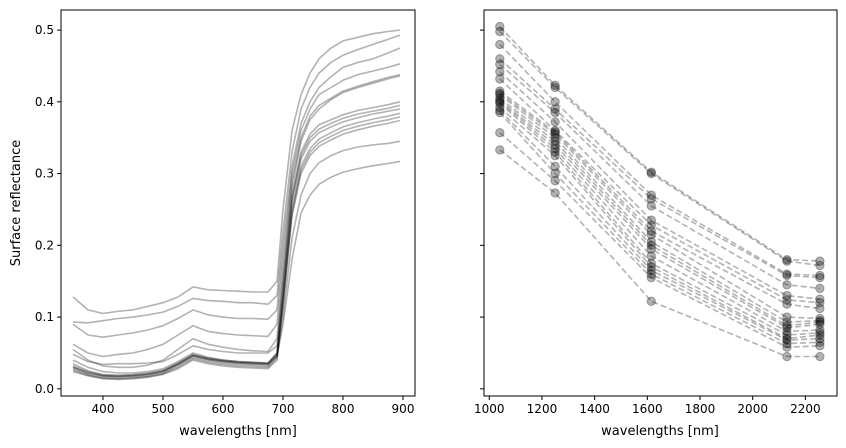 The image size is (846, 448). I want to click on x-tick-label: 1200, so click(542, 409).